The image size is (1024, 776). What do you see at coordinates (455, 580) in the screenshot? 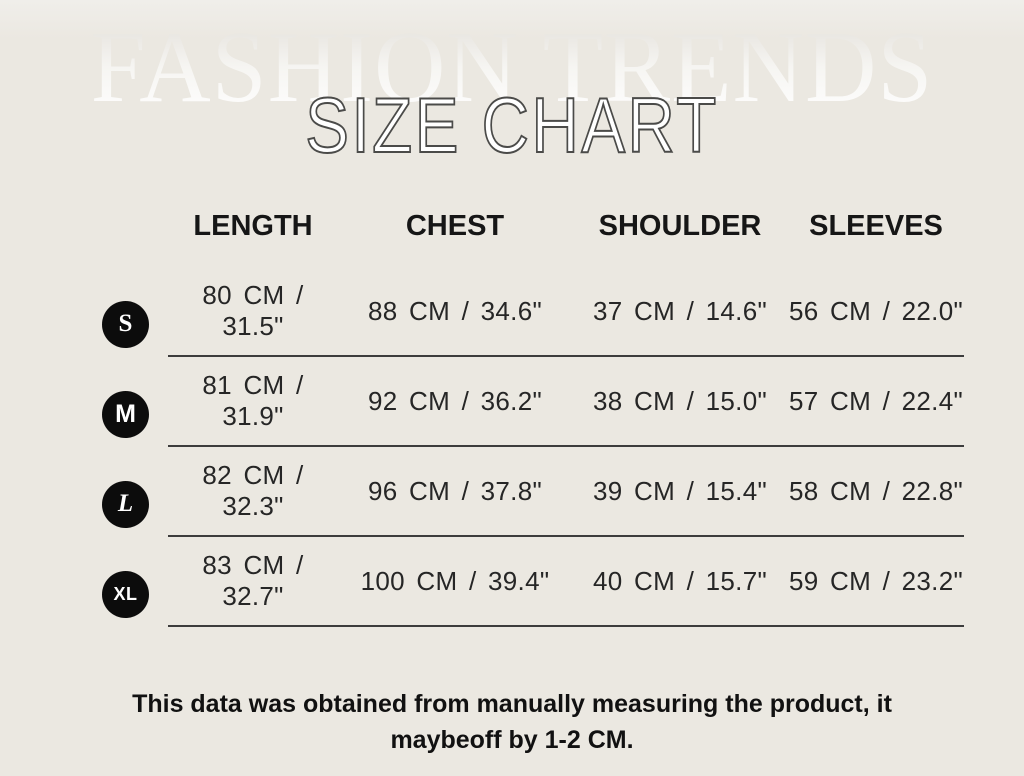
I see `cell-chest: 100 CM / 39.4"` at bounding box center [455, 580].